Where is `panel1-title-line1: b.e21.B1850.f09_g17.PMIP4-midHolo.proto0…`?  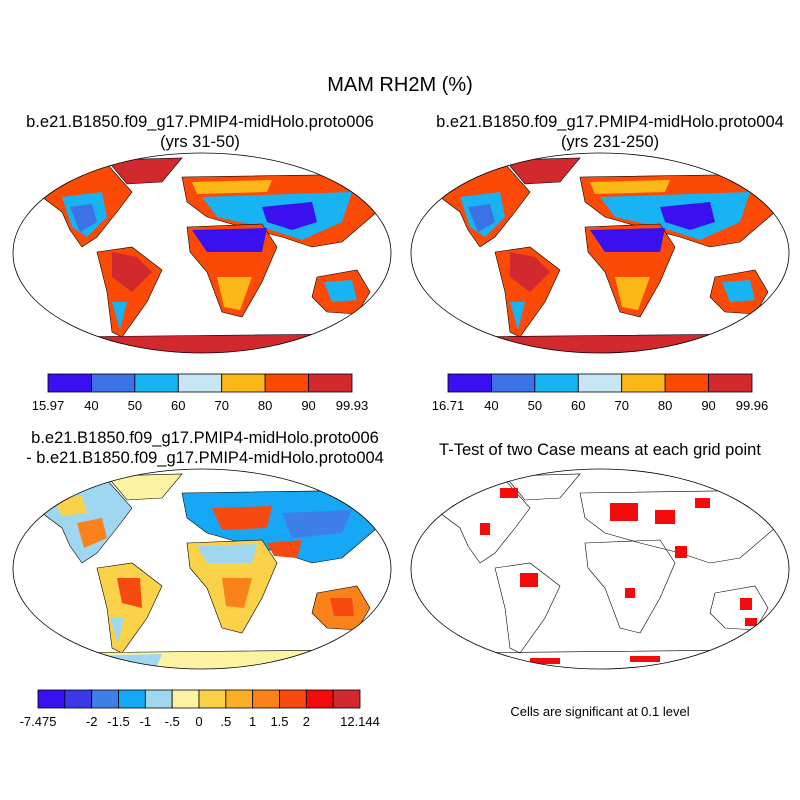 panel1-title-line1: b.e21.B1850.f09_g17.PMIP4-midHolo.proto0… is located at coordinates (200, 122).